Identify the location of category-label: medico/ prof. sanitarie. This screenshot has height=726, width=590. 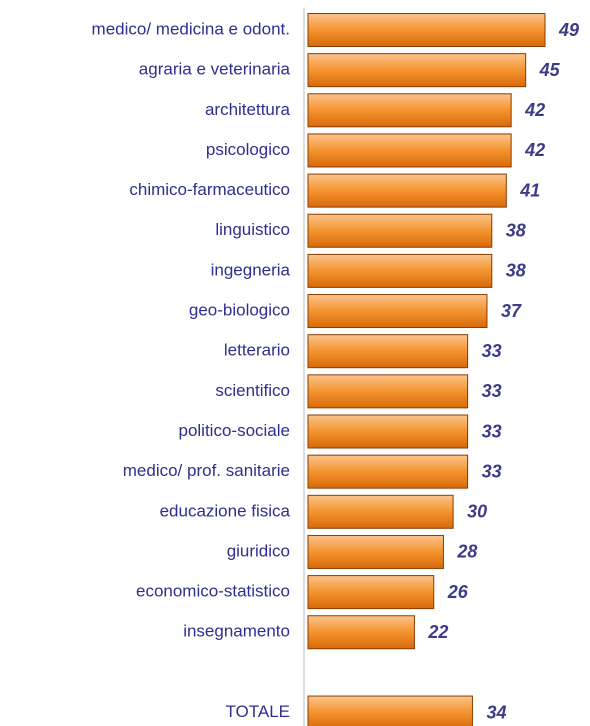
(206, 470).